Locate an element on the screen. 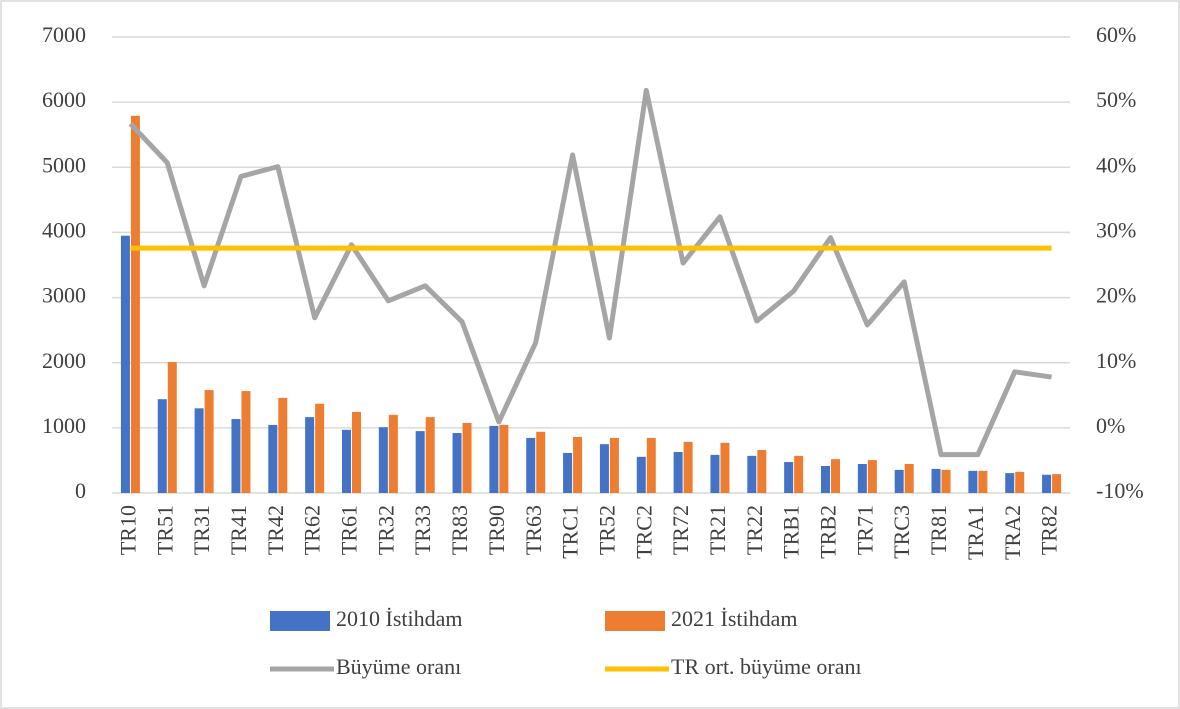 The width and height of the screenshot is (1180, 709). x-tick-label: TR82 is located at coordinates (1049, 530).